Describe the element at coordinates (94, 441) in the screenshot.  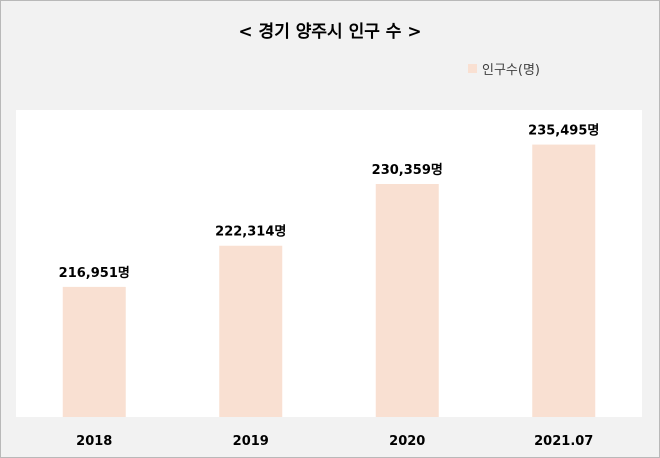
I see `x-tick-label-2018: 2018` at that location.